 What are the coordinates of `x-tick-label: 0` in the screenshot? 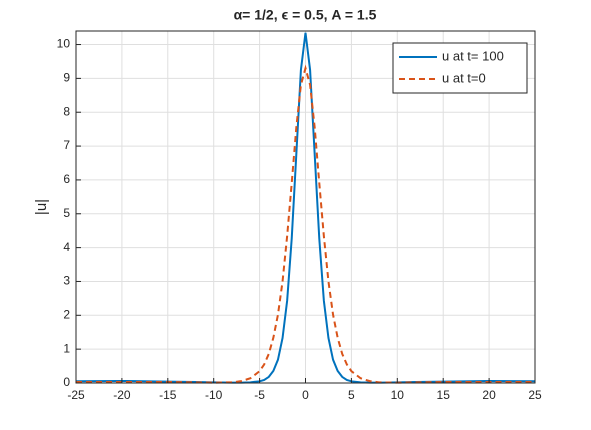 It's located at (305, 395).